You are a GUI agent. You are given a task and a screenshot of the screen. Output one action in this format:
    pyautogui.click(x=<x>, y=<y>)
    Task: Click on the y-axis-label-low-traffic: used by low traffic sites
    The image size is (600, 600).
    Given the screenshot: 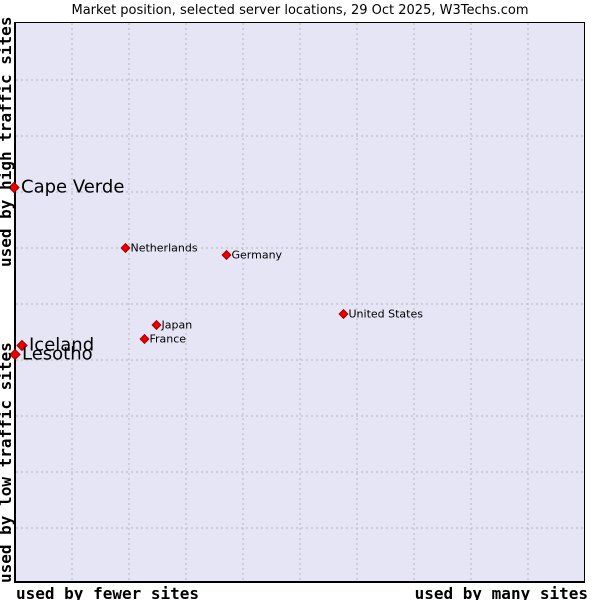 What is the action you would take?
    pyautogui.click(x=7, y=462)
    